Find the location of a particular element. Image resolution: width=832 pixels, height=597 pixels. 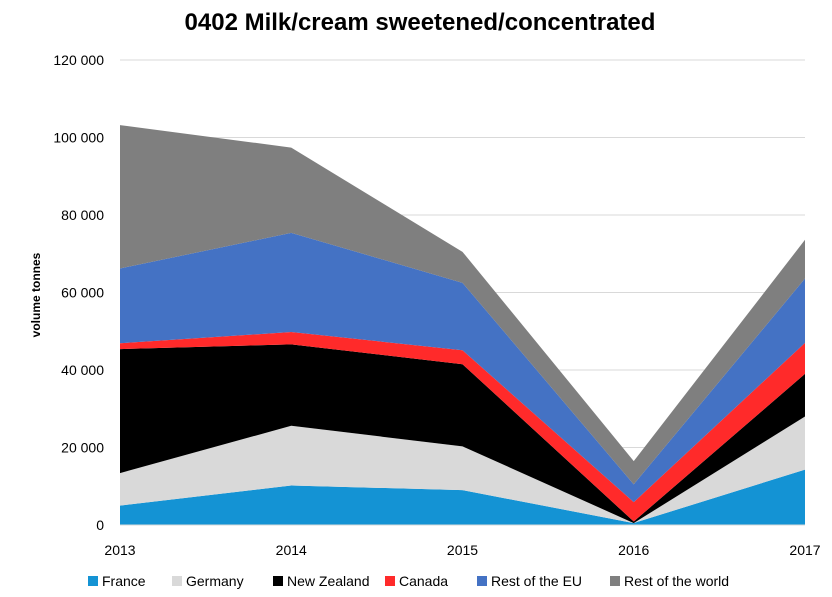

legend-item: Rest of the EU is located at coordinates (529, 581).